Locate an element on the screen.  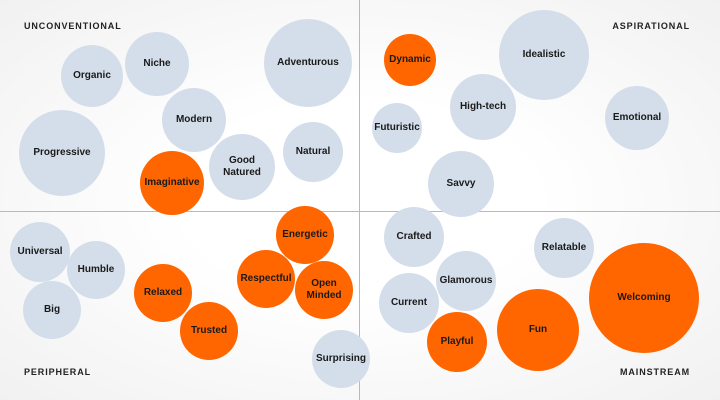
bubble-label: Imaginative is located at coordinates (172, 182).